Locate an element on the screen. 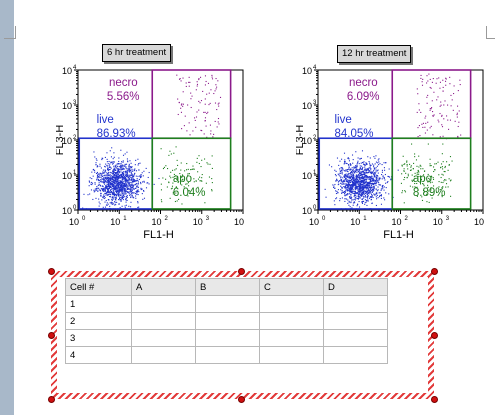 The width and height of the screenshot is (495, 415). table-cell: 1 is located at coordinates (98, 304).